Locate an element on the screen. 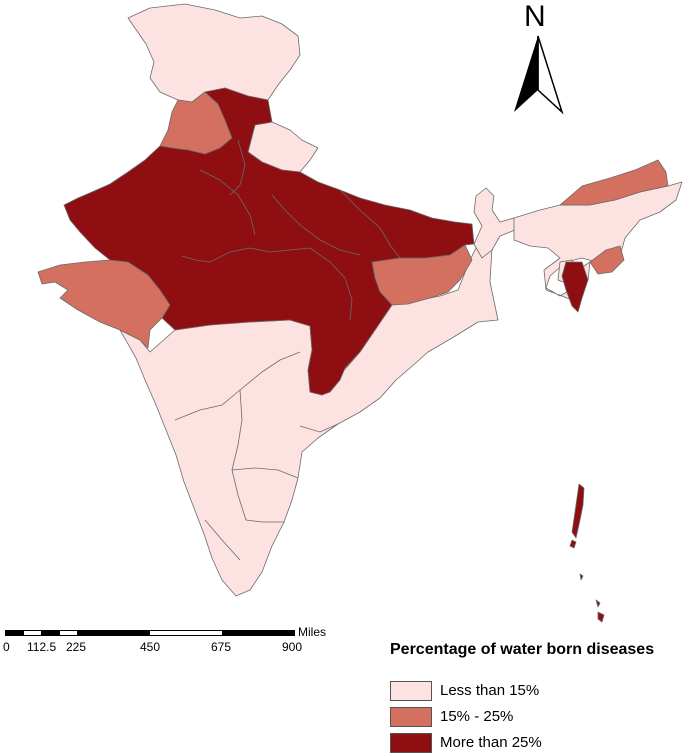 This screenshot has width=685, height=756. legend-item: 15% - 25% is located at coordinates (535, 717).